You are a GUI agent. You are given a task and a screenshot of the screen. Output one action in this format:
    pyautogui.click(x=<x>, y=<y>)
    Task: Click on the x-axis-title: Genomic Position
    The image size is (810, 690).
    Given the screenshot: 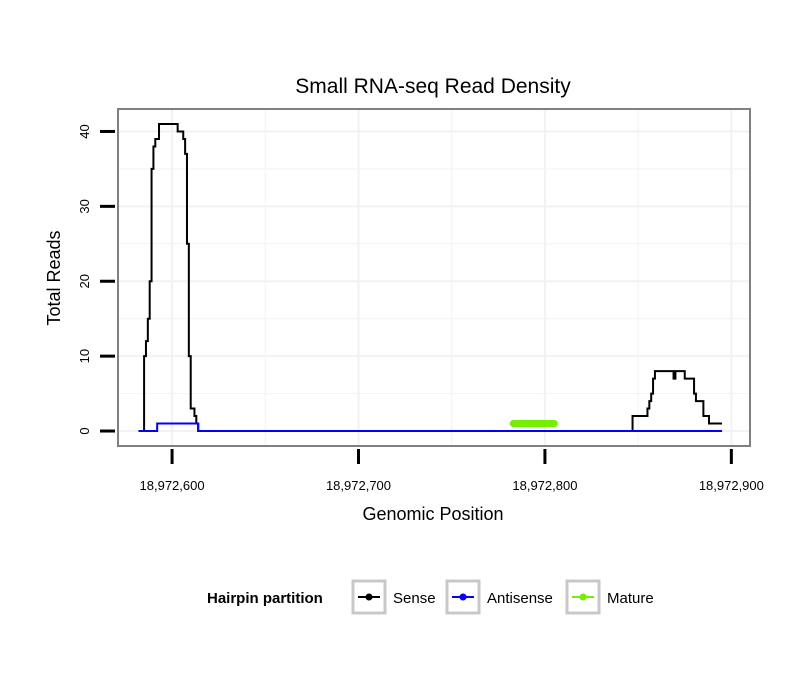 What is the action you would take?
    pyautogui.click(x=432, y=514)
    